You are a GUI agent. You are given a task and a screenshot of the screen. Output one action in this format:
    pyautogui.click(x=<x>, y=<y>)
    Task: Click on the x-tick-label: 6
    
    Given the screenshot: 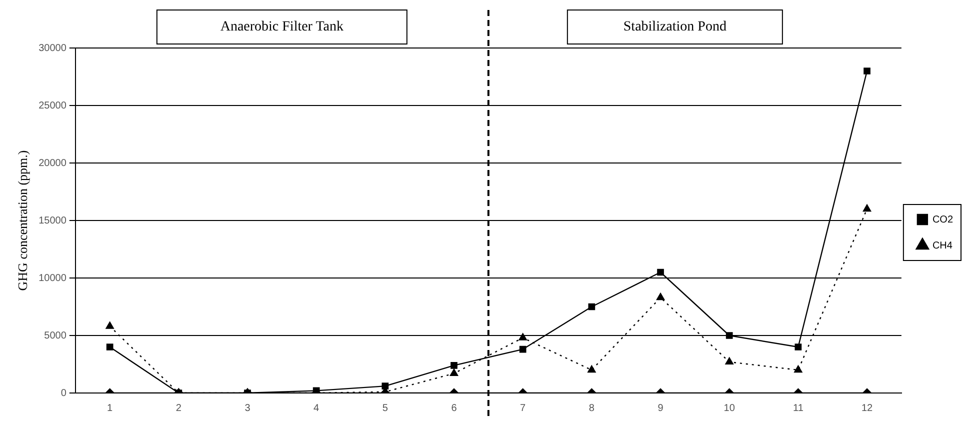 What is the action you would take?
    pyautogui.click(x=454, y=408)
    